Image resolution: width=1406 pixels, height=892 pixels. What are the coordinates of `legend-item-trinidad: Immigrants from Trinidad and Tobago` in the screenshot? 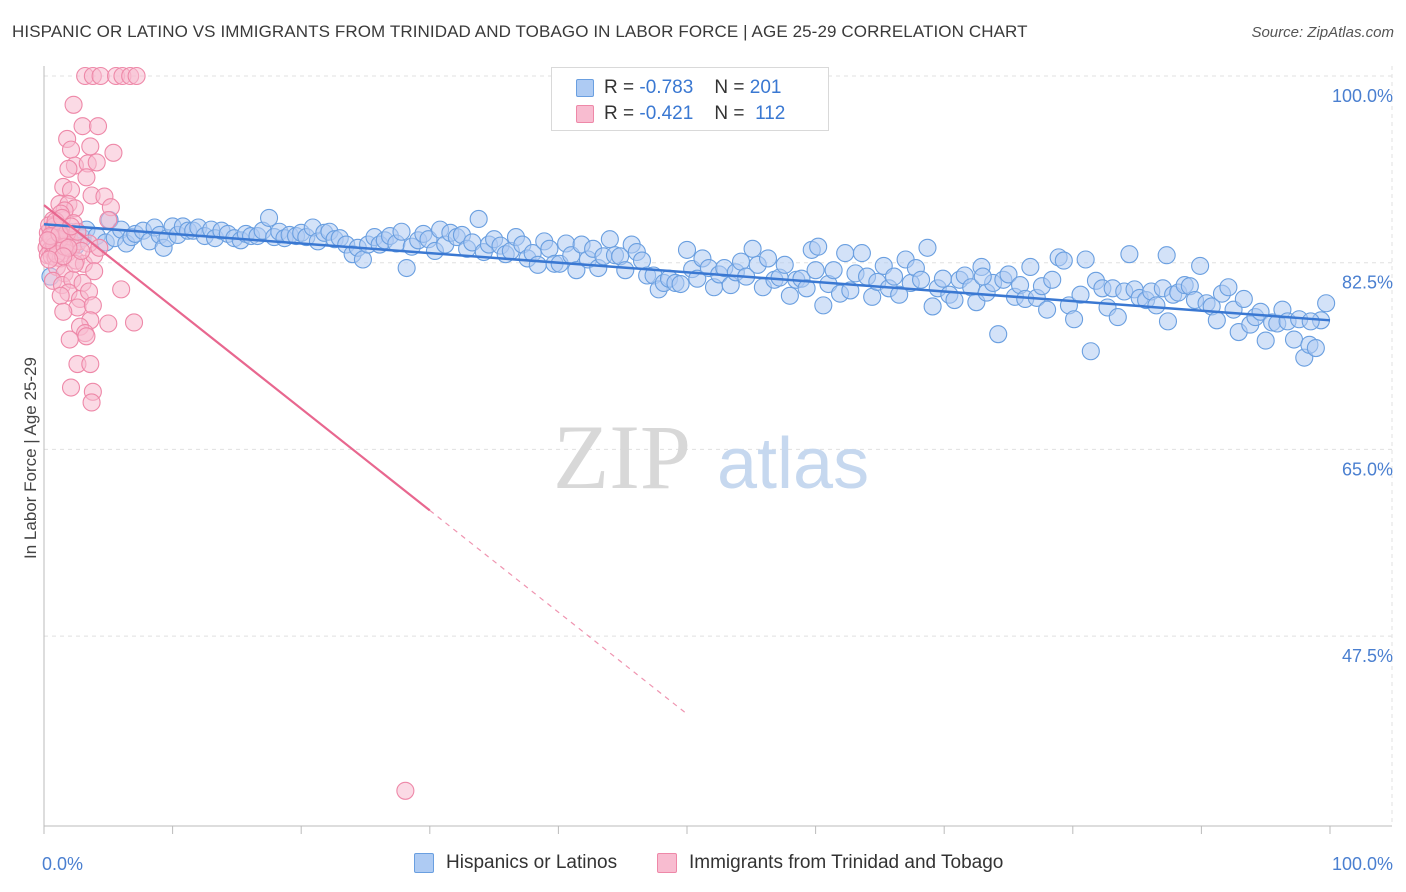 It's located at (830, 863).